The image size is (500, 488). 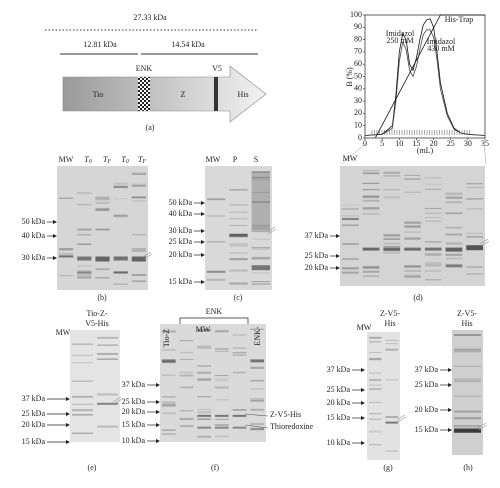 What do you see at coordinates (358, 75) in the screenshot?
I see `y-tick-label: 50` at bounding box center [358, 75].